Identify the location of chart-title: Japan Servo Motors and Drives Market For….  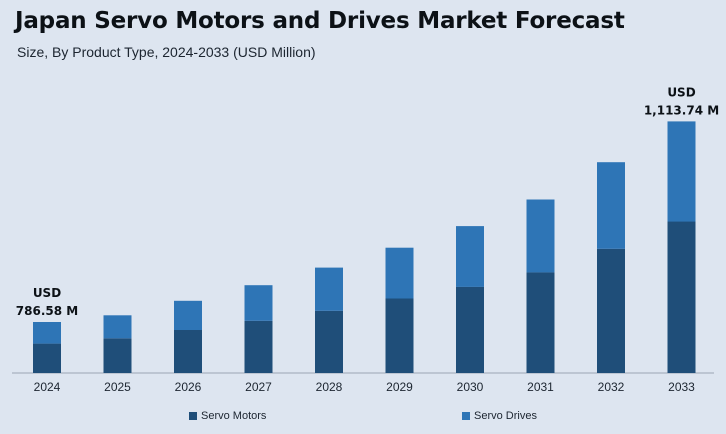
(320, 21).